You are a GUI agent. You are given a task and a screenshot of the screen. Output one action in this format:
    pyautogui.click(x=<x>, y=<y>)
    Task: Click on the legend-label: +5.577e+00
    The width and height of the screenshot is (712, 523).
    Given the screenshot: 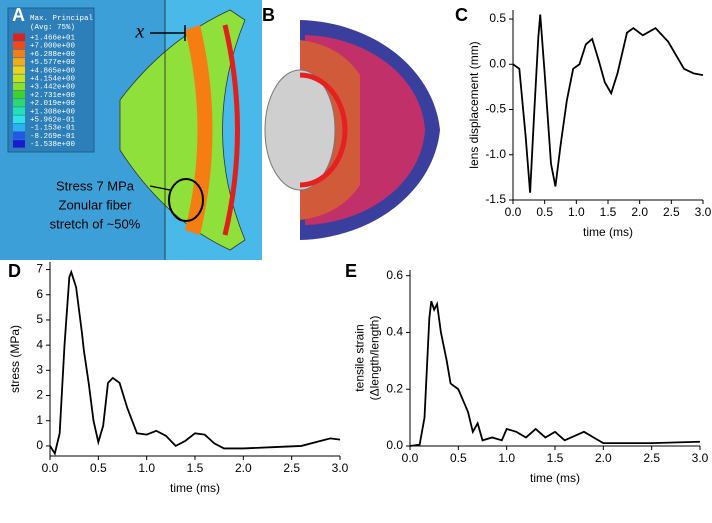 What is the action you would take?
    pyautogui.click(x=53, y=63)
    